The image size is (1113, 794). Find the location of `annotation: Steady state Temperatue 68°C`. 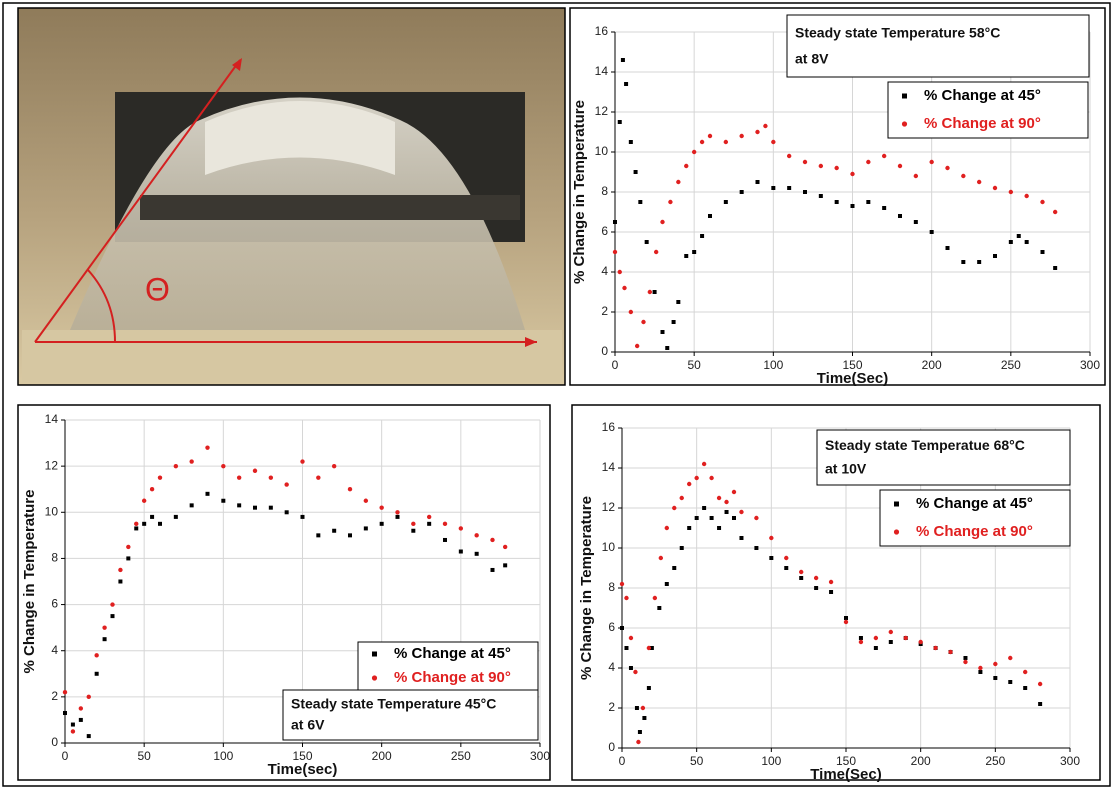

annotation: Steady state Temperatue 68°C is located at coordinates (925, 445).